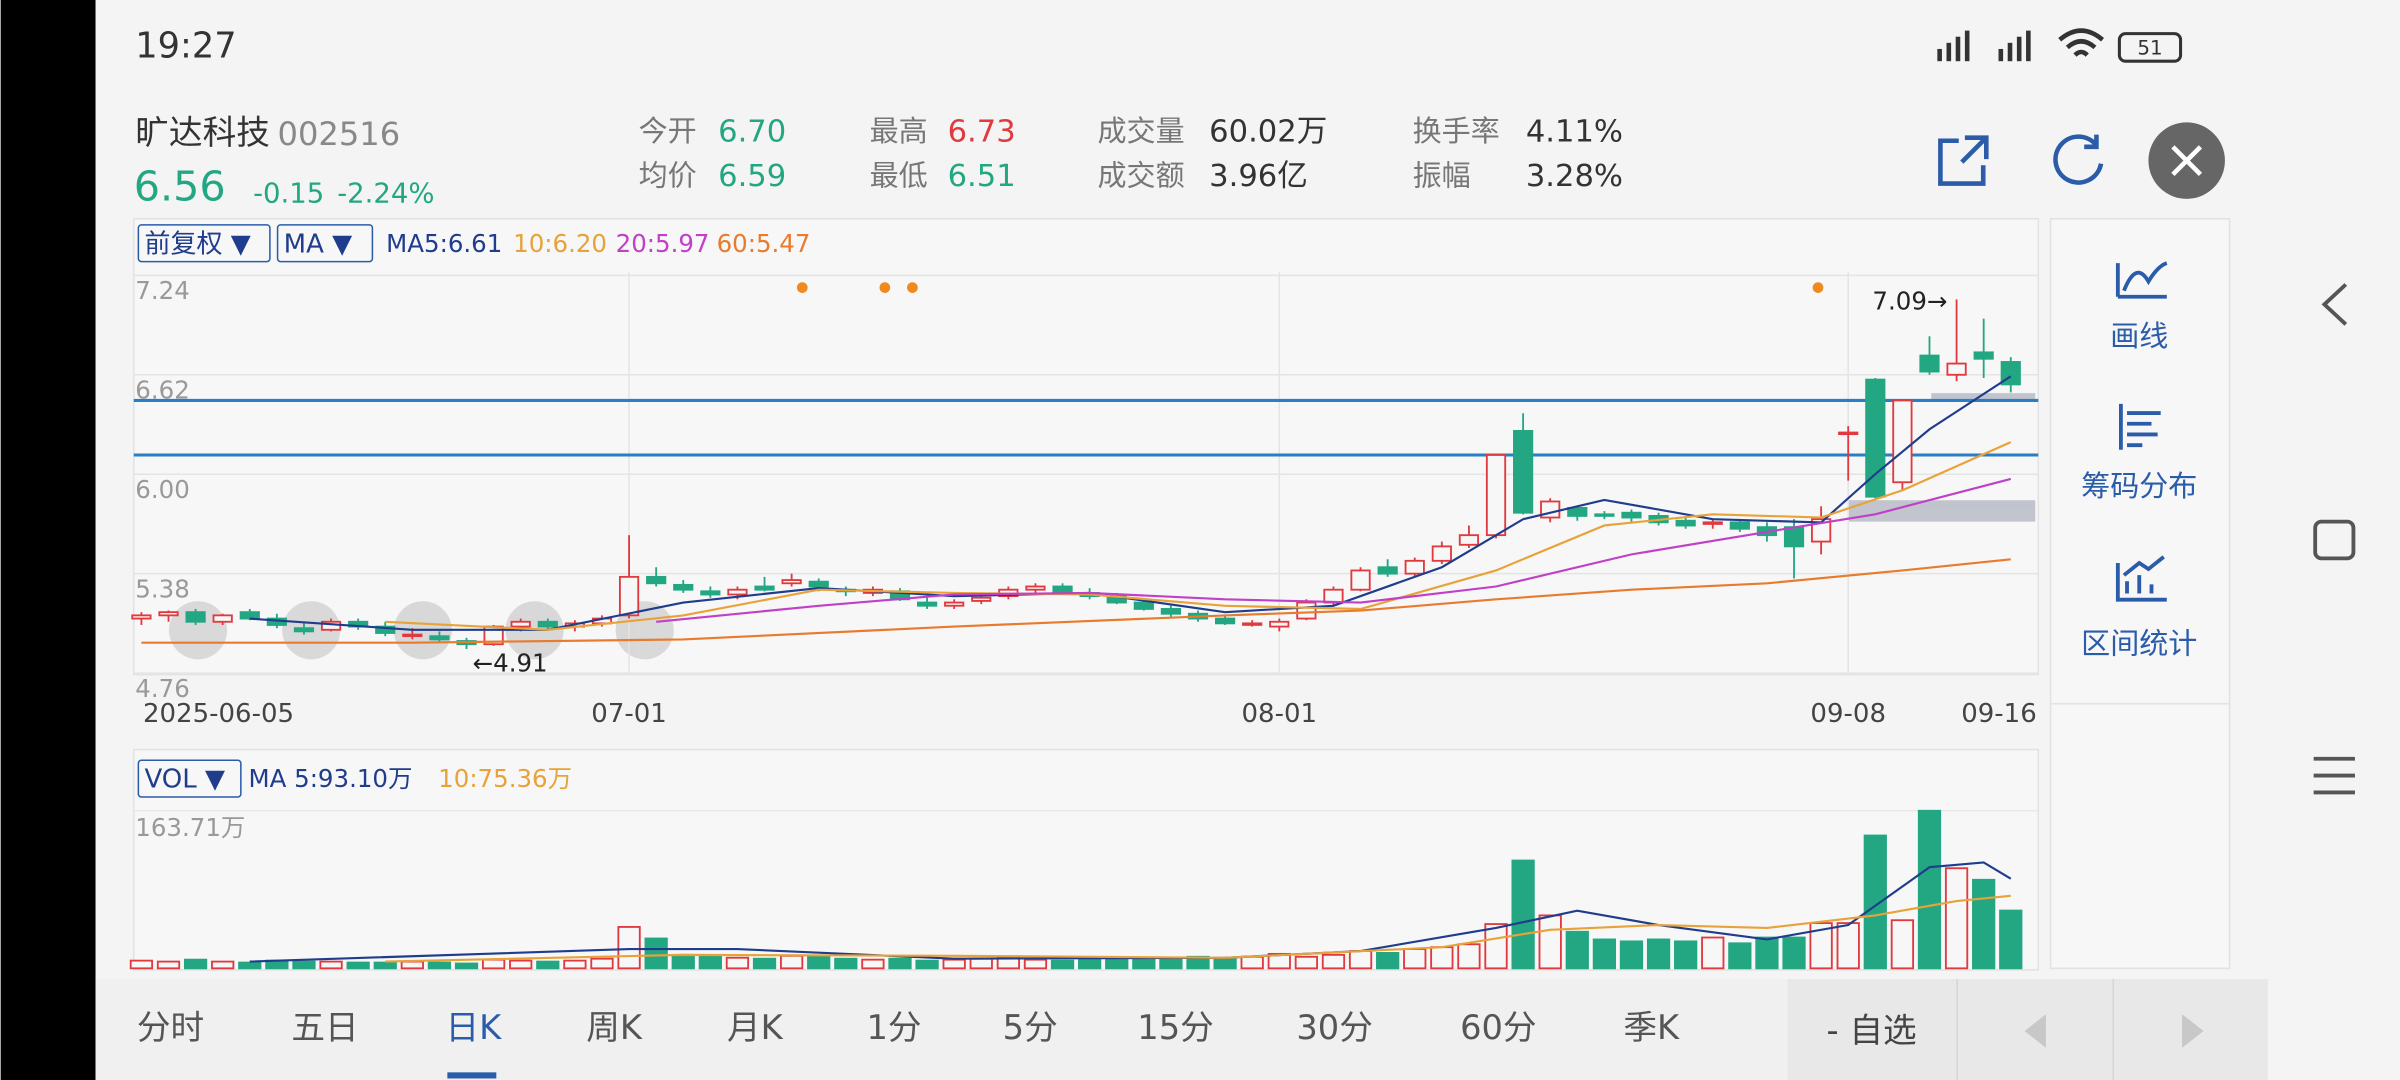 The height and width of the screenshot is (1080, 2400). What do you see at coordinates (339, 134) in the screenshot?
I see `stock-code: 002516` at bounding box center [339, 134].